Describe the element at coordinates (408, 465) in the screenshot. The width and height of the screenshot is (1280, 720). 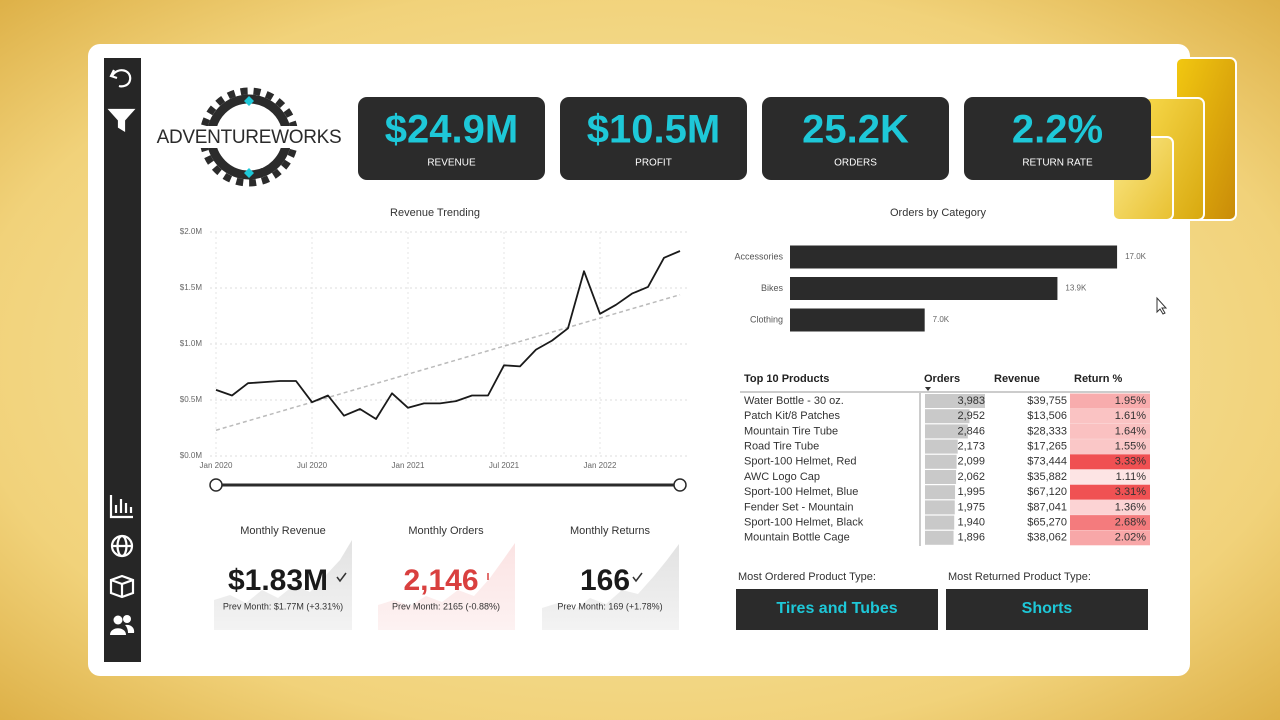
I see `x-tick-label: Jan 2021` at that location.